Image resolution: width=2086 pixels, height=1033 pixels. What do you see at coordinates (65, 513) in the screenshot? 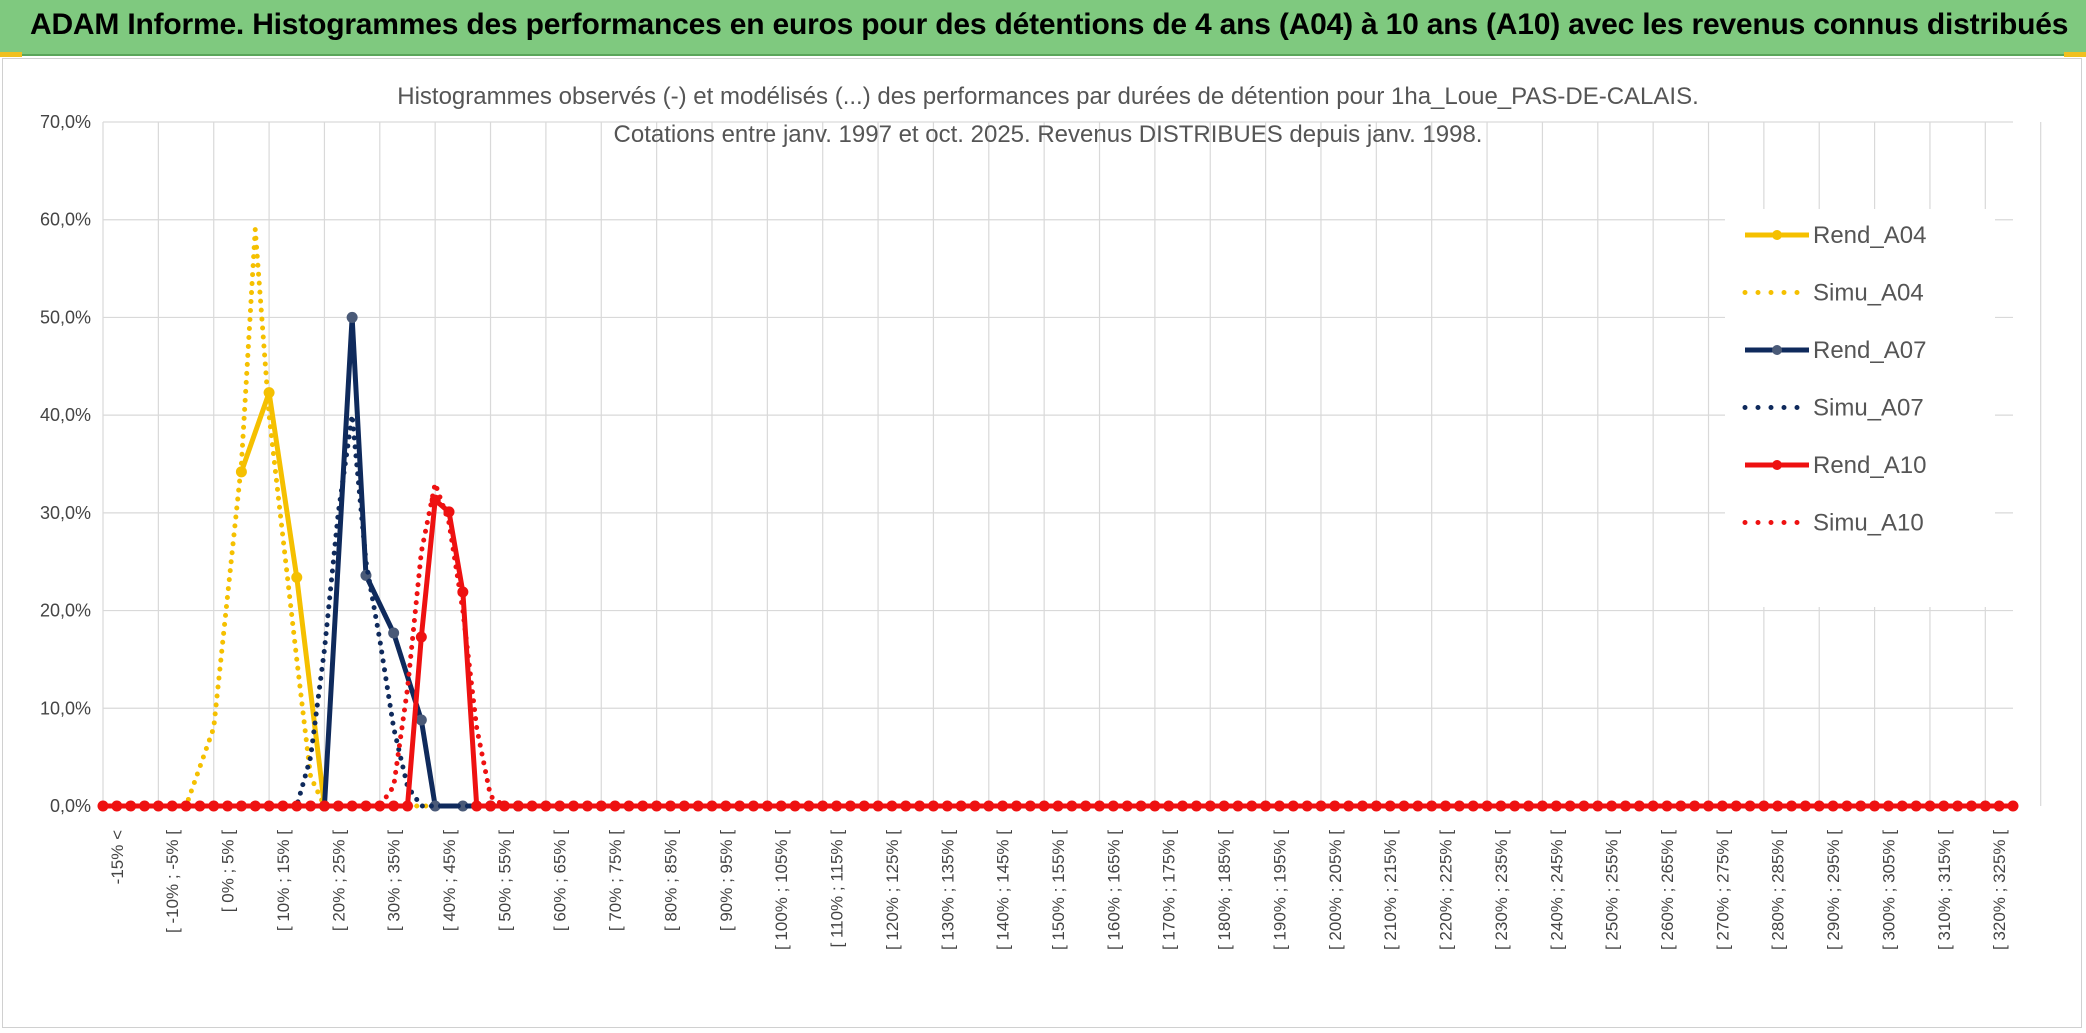
I see `y-tick-label: 30,0%` at bounding box center [65, 513].